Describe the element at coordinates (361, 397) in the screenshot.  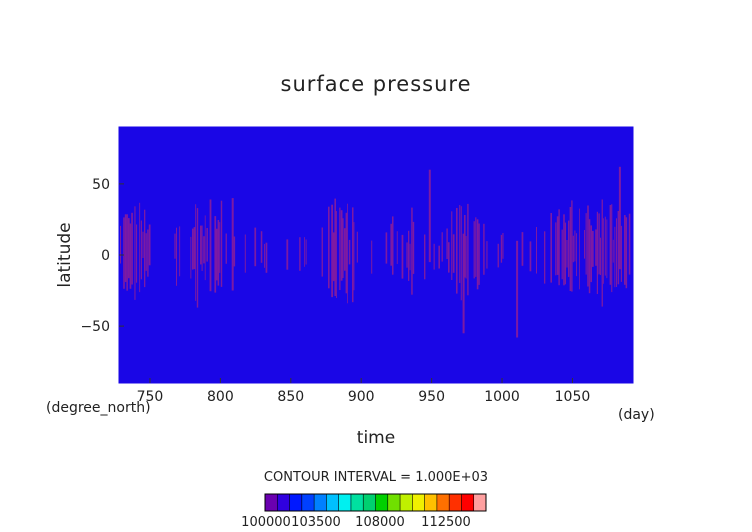
I see `x-tick-label: 900` at that location.